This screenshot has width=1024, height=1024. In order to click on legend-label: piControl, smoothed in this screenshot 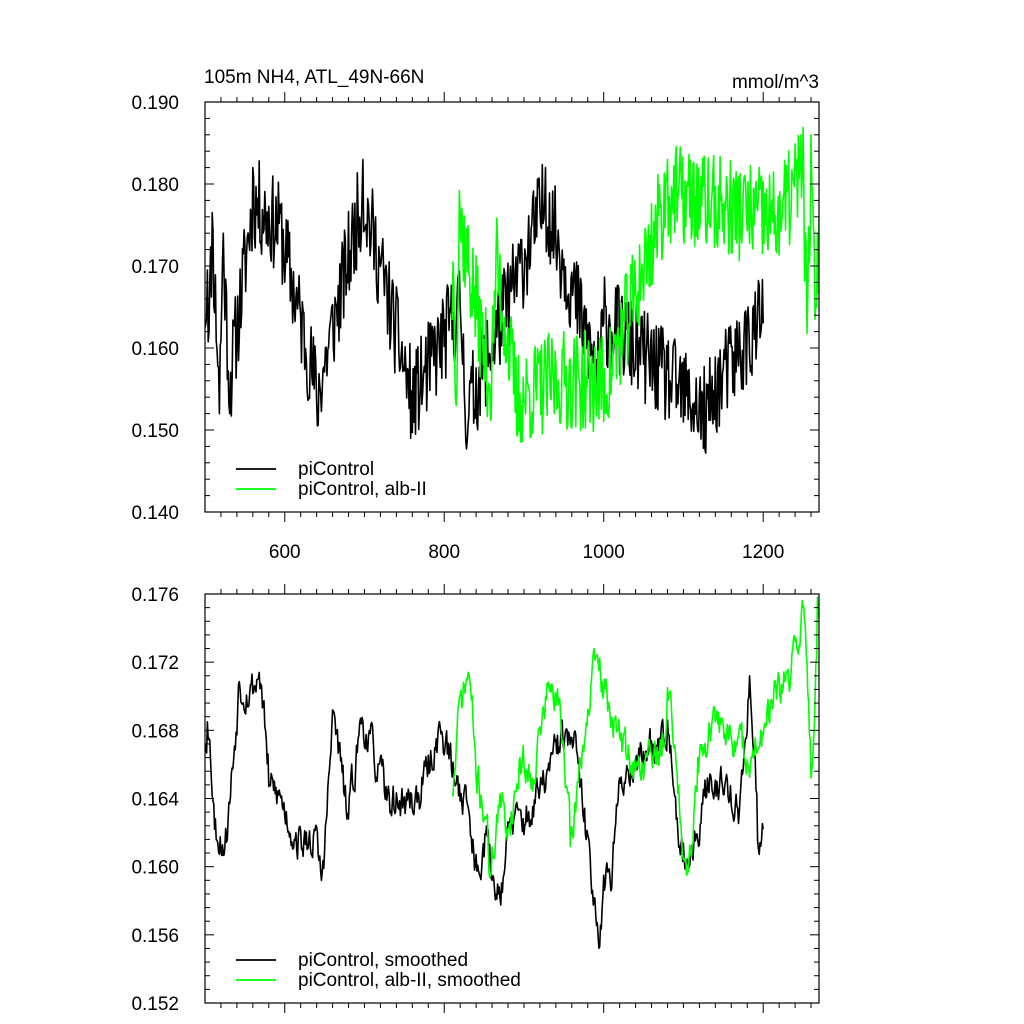, I will do `click(383, 960)`.